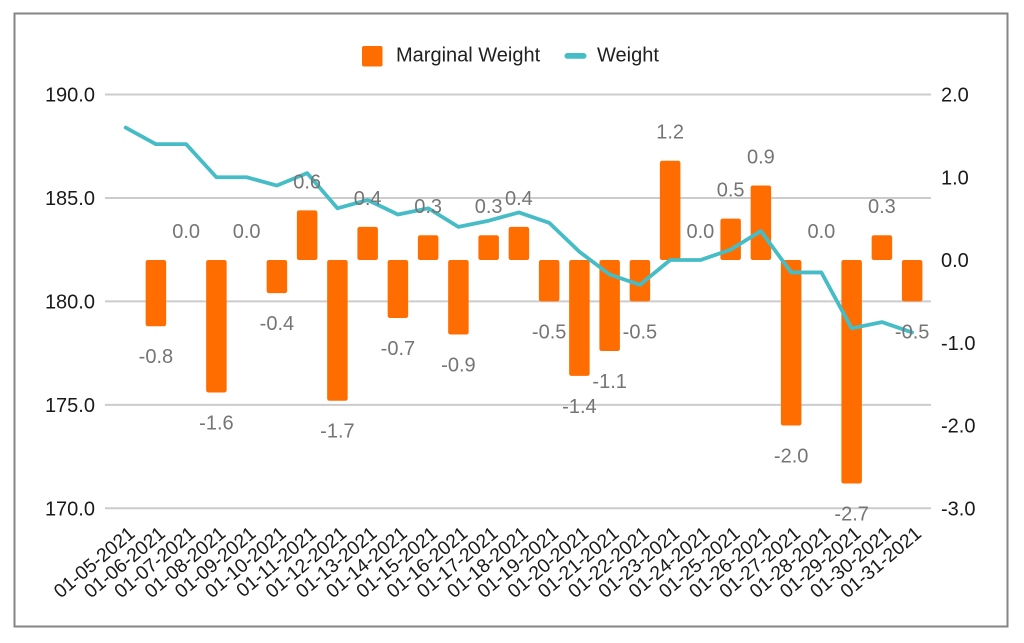 The width and height of the screenshot is (1024, 643). Describe the element at coordinates (70, 510) in the screenshot. I see `svg-text: 170.0` at that location.